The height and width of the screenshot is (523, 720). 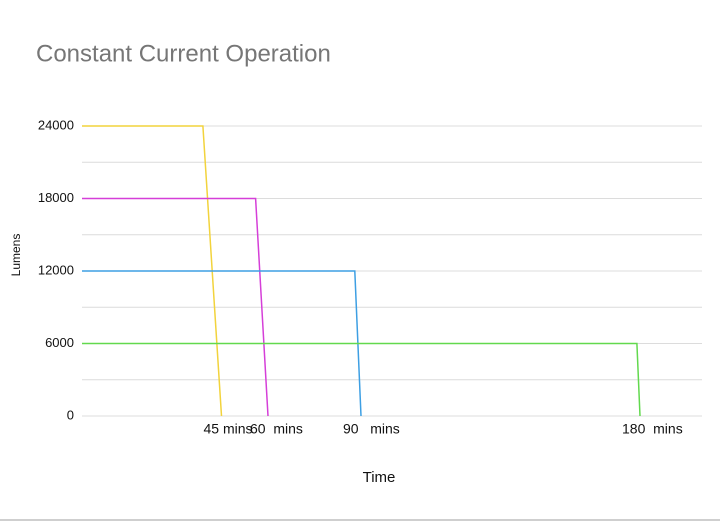 I want to click on y-tick-label: 12000, so click(x=56, y=269).